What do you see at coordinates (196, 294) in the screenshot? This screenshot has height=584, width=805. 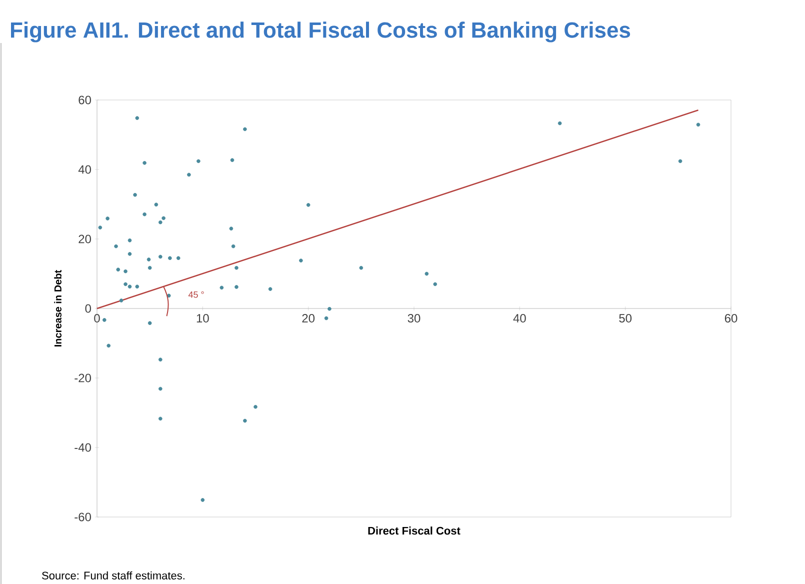 I see `annotation: 45 °` at bounding box center [196, 294].